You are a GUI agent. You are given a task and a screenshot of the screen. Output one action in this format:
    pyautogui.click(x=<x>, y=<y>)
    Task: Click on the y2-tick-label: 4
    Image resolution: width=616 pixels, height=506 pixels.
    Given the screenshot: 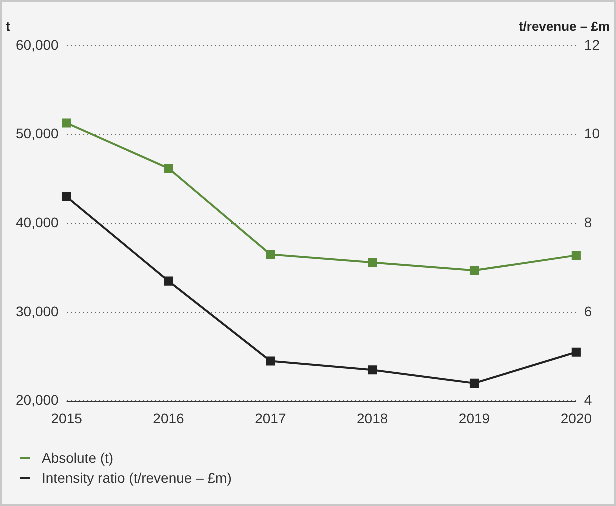 What is the action you would take?
    pyautogui.click(x=588, y=400)
    